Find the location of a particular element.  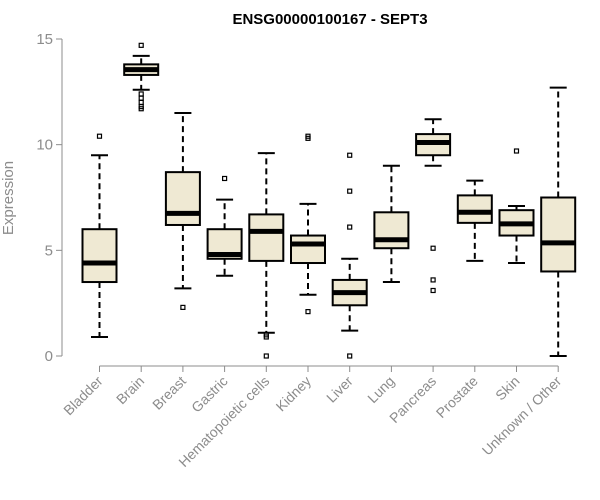

box-unknown-other is located at coordinates (558, 221).